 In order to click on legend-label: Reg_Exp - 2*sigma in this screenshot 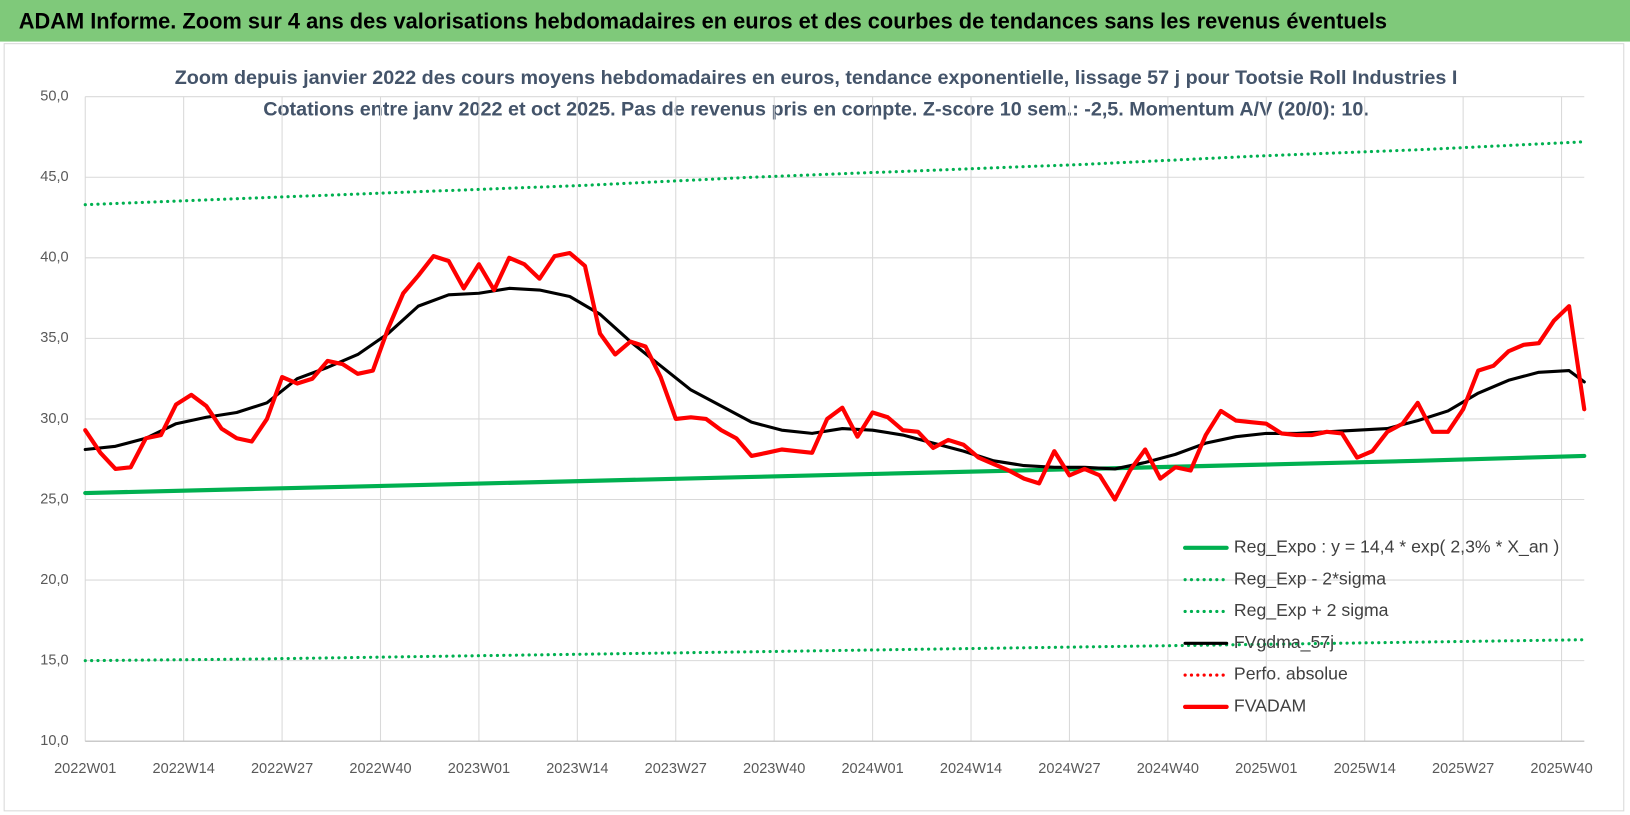, I will do `click(1310, 578)`.